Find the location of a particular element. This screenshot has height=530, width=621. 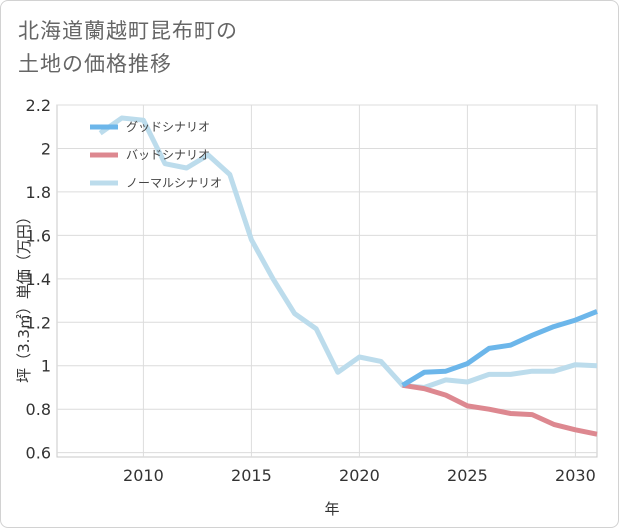

y-tick-label: 1.2 is located at coordinates (38, 322).